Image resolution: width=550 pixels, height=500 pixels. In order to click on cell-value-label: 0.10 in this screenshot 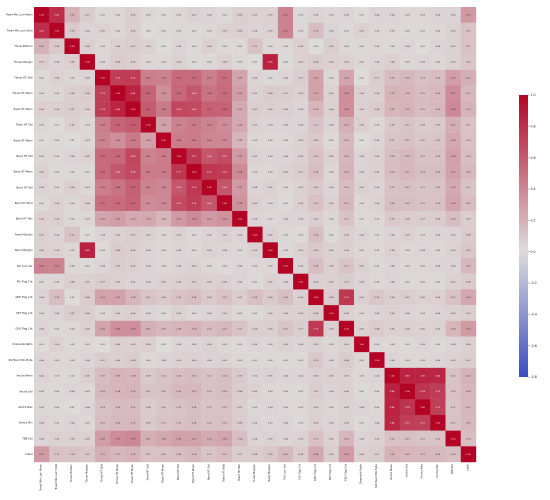, I will do `click(316, 361)`.